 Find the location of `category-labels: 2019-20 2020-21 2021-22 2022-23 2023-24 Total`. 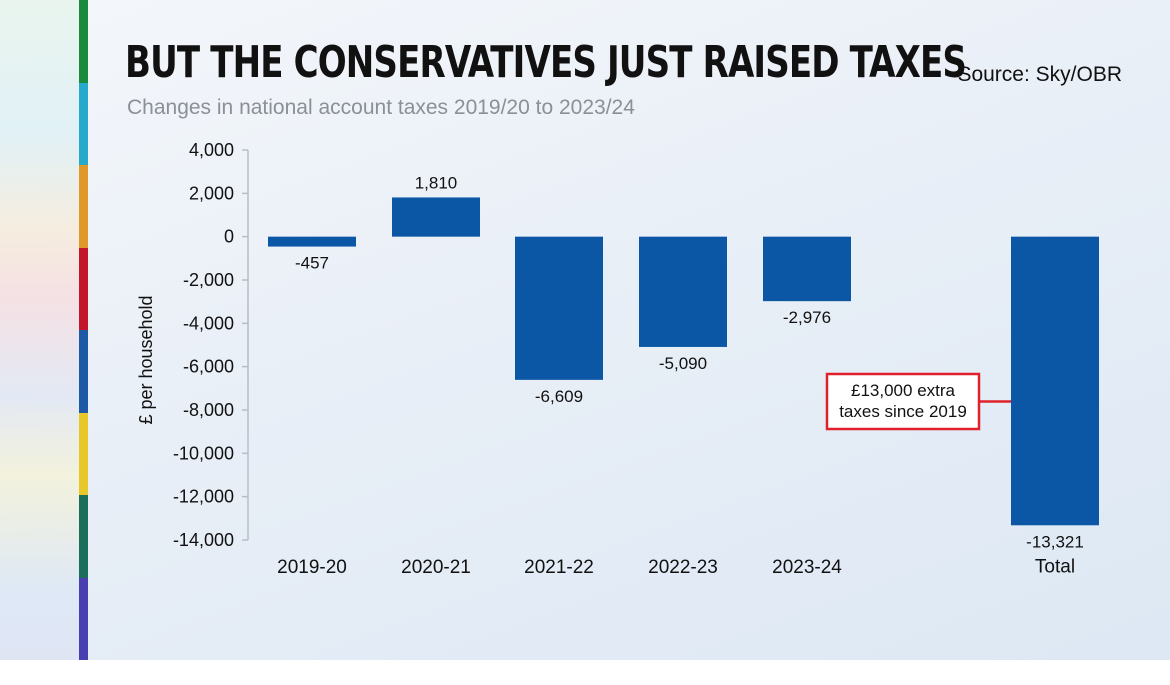

category-labels: 2019-20 2020-21 2021-22 2022-23 2023-24 Total is located at coordinates (676, 567).